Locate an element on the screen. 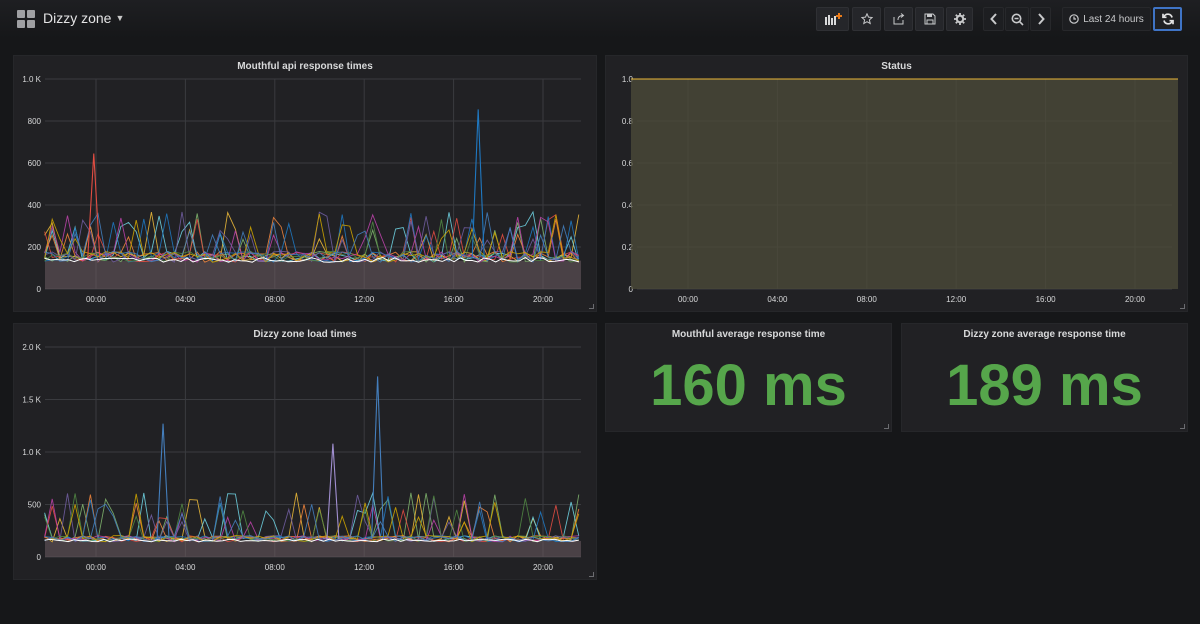  save-icon is located at coordinates (929, 19).